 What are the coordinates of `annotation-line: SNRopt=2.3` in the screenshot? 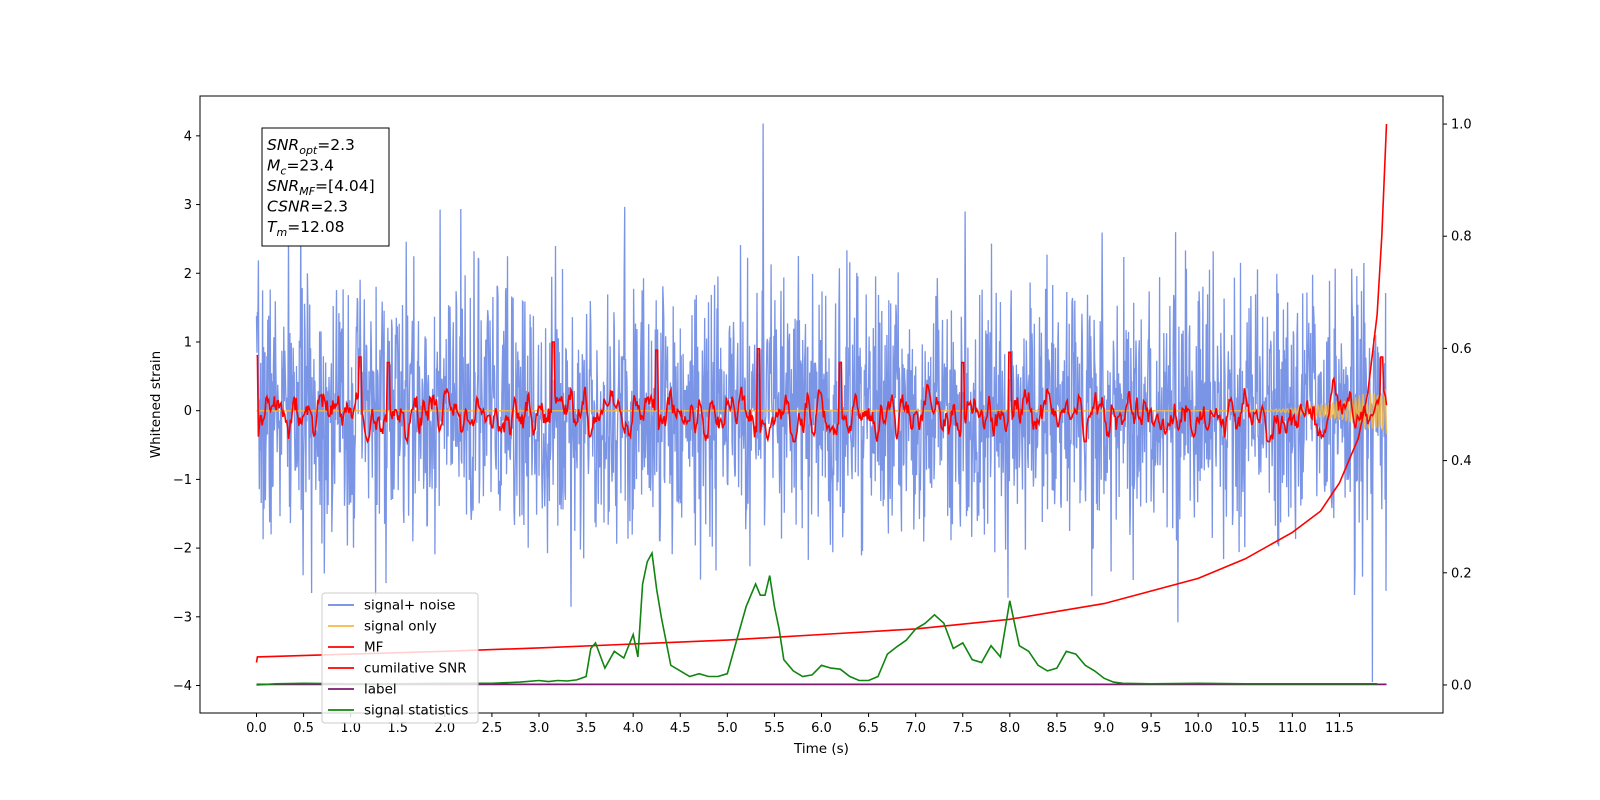 It's located at (311, 146).